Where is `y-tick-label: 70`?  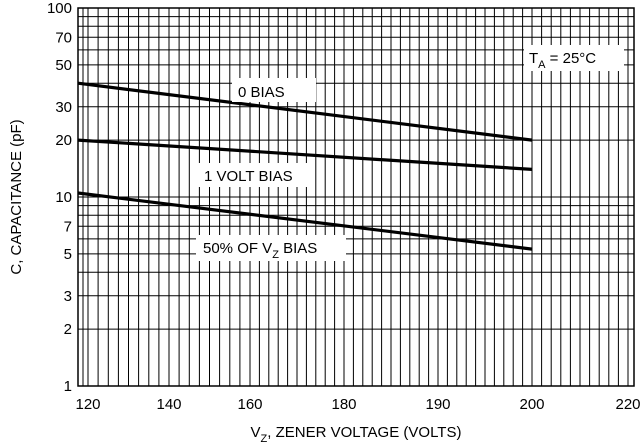 y-tick-label: 70 is located at coordinates (63, 37).